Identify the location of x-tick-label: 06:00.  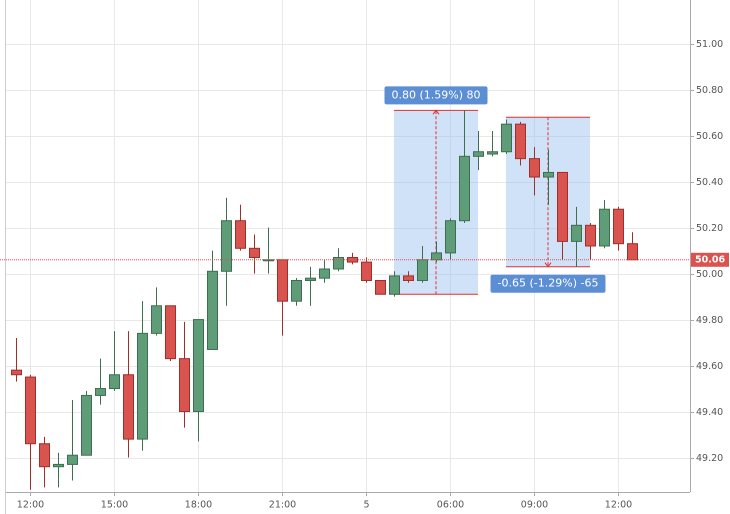
(450, 505).